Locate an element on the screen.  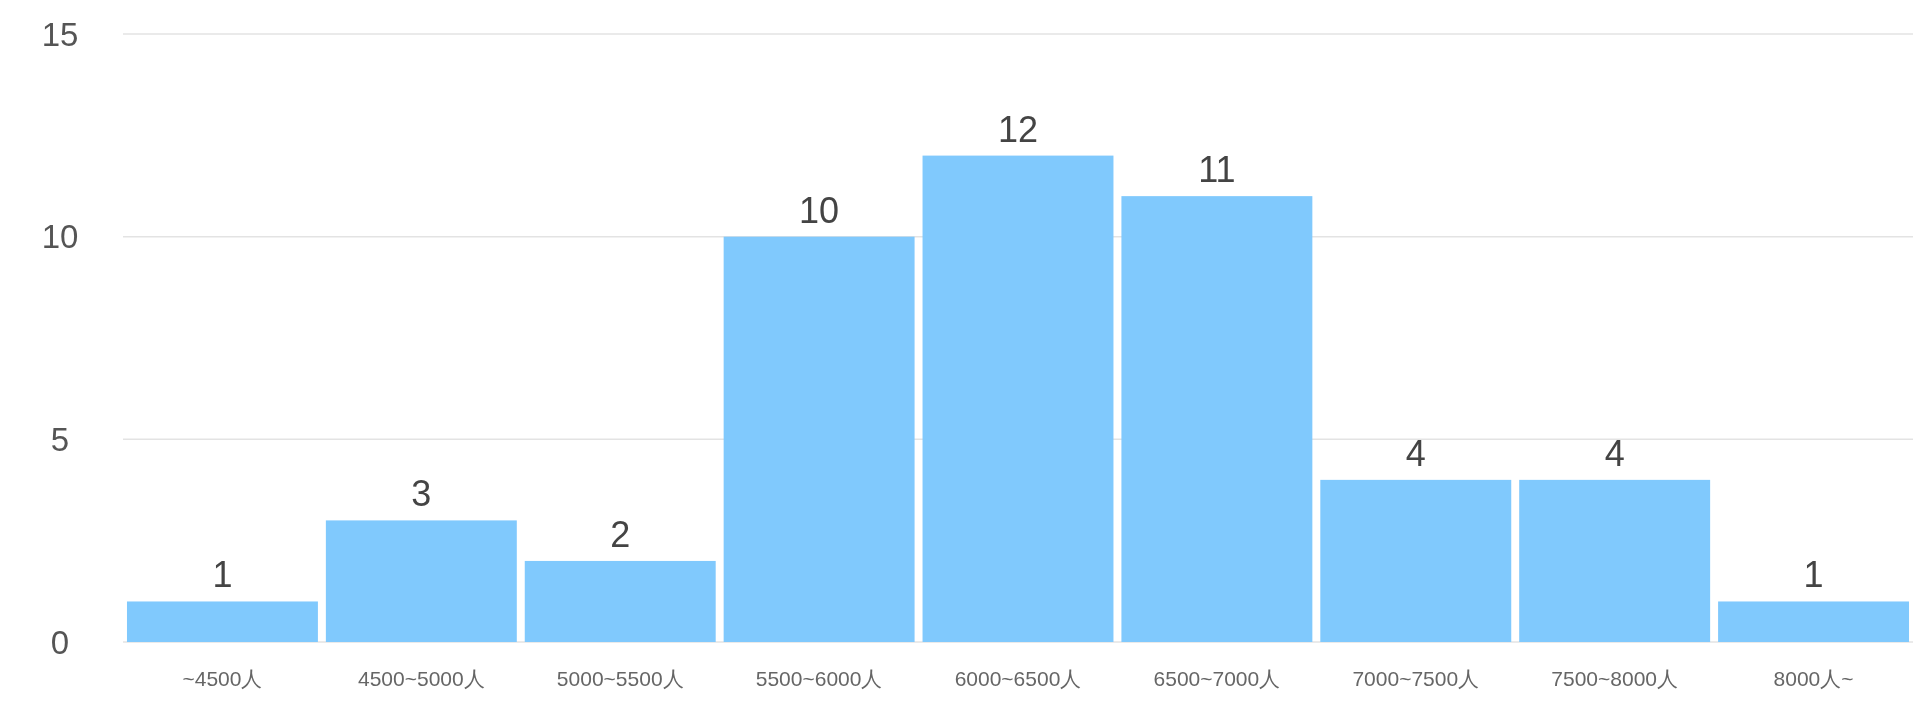
x-tick-label: 6500~7000人 is located at coordinates (1217, 678).